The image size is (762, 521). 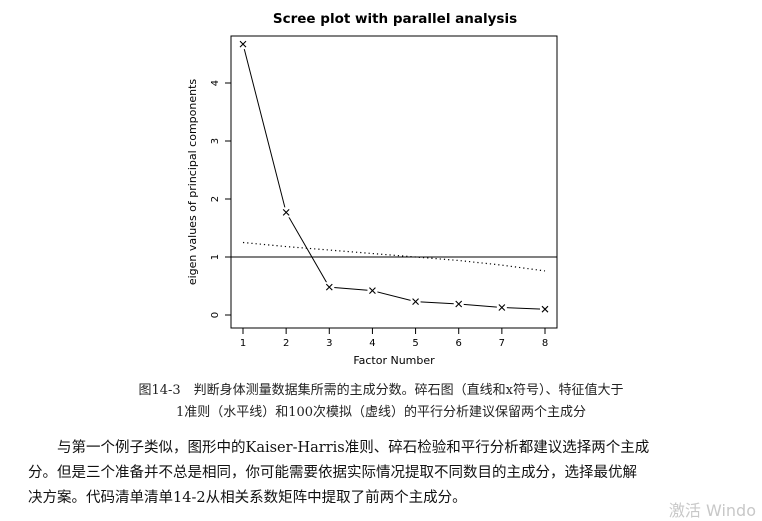 I want to click on y-tick-label: 0, so click(x=215, y=315).